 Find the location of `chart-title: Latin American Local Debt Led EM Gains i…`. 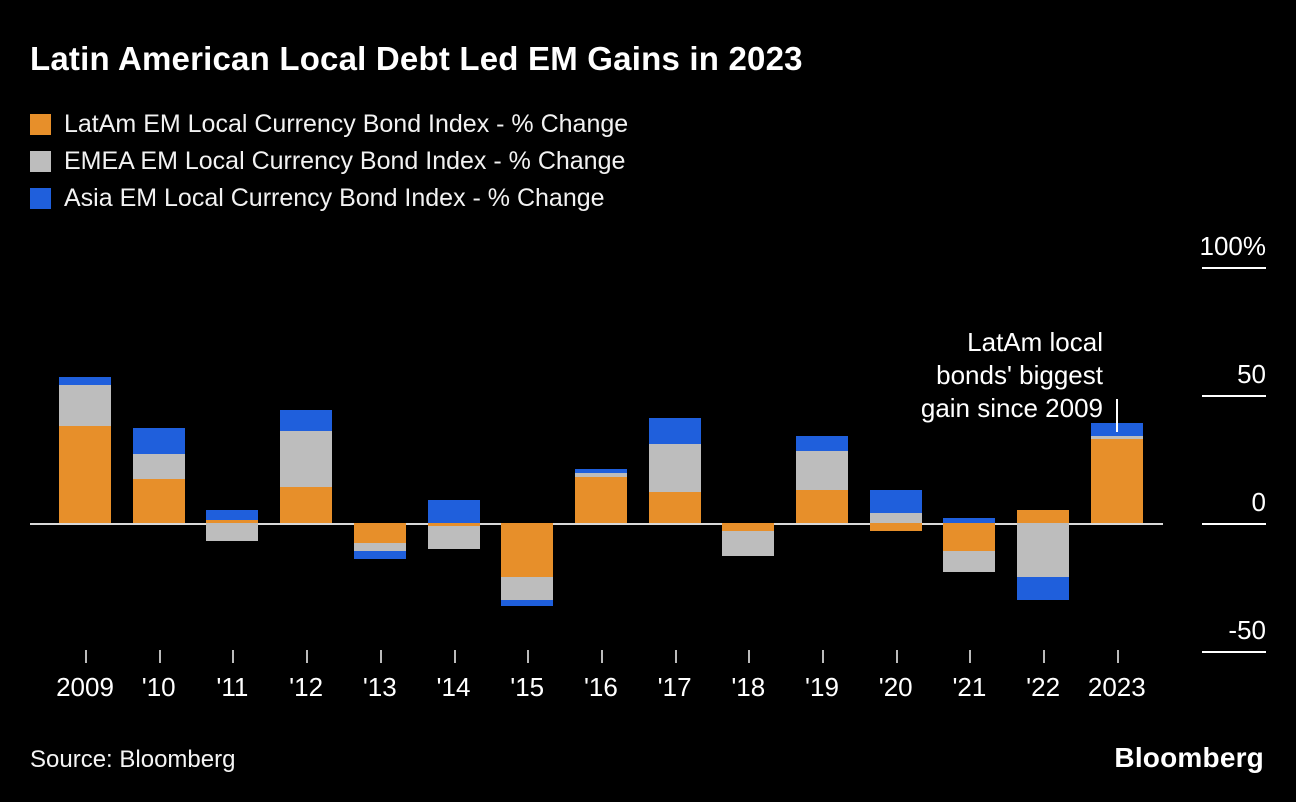

chart-title: Latin American Local Debt Led EM Gains i… is located at coordinates (416, 58).